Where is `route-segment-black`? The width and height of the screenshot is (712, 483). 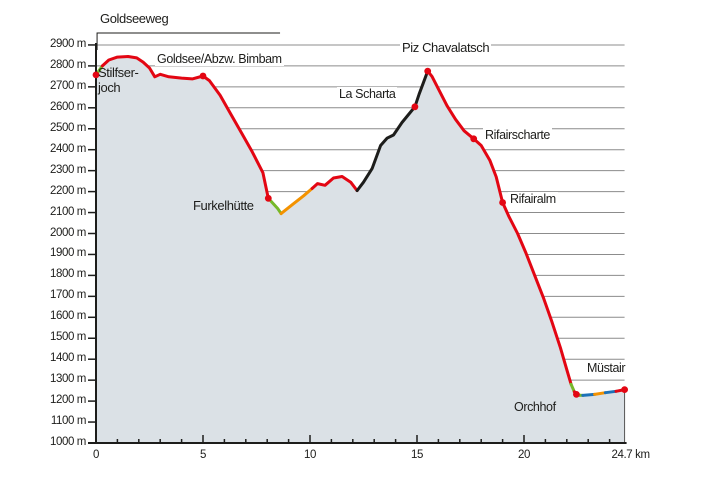 route-segment-black is located at coordinates (392, 131).